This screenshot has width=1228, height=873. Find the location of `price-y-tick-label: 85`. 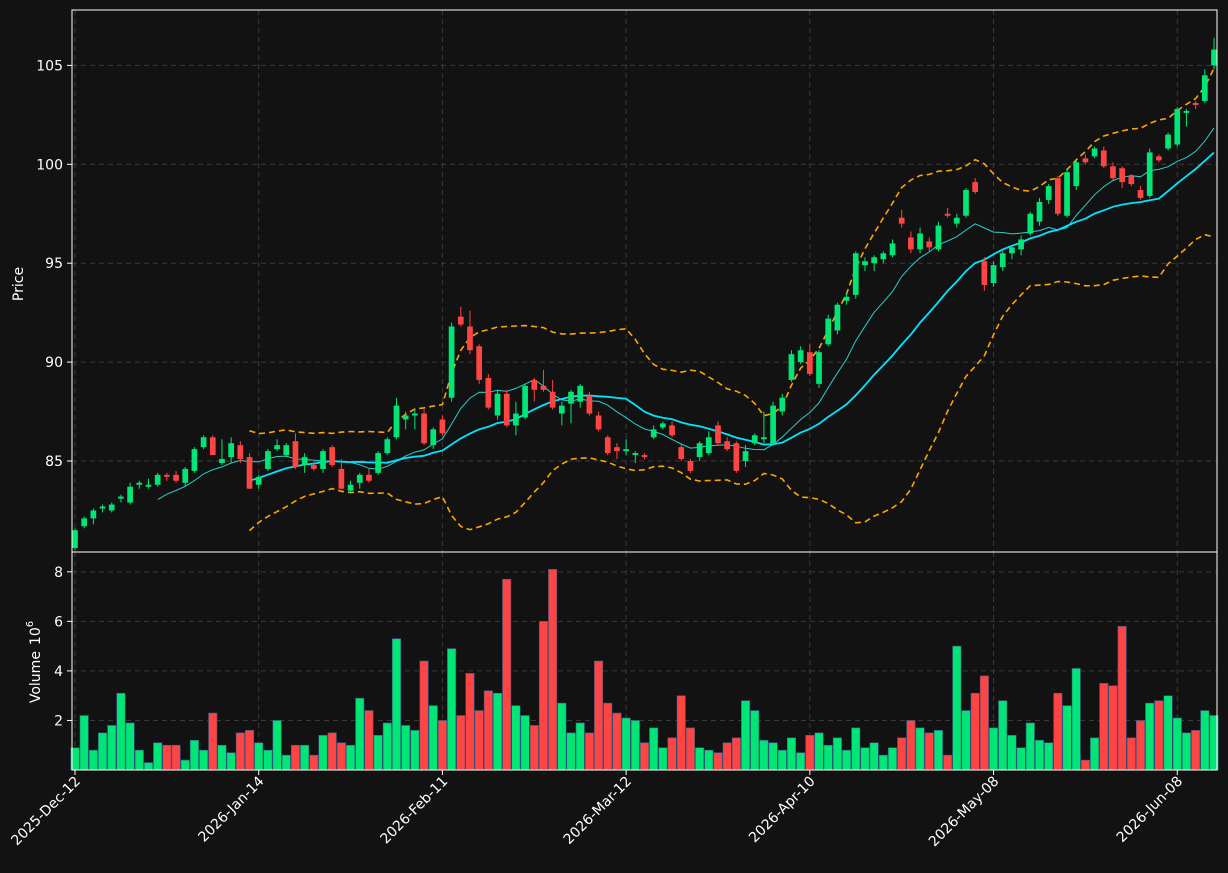

price-y-tick-label: 85 is located at coordinates (54, 462).